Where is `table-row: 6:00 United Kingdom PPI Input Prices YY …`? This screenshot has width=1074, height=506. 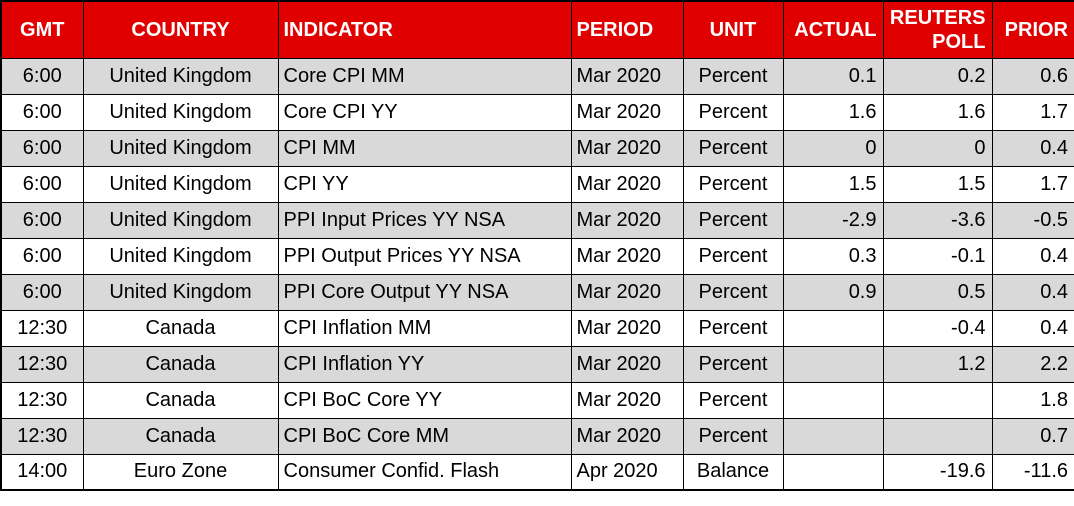 table-row: 6:00 United Kingdom PPI Input Prices YY … is located at coordinates (537, 220).